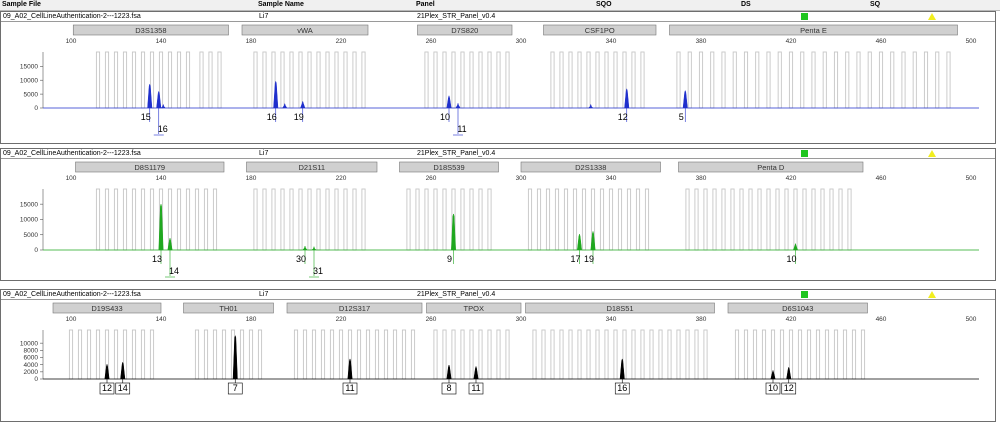 This screenshot has height=422, width=1000. What do you see at coordinates (791, 41) in the screenshot?
I see `x-tick-label: 420` at bounding box center [791, 41].